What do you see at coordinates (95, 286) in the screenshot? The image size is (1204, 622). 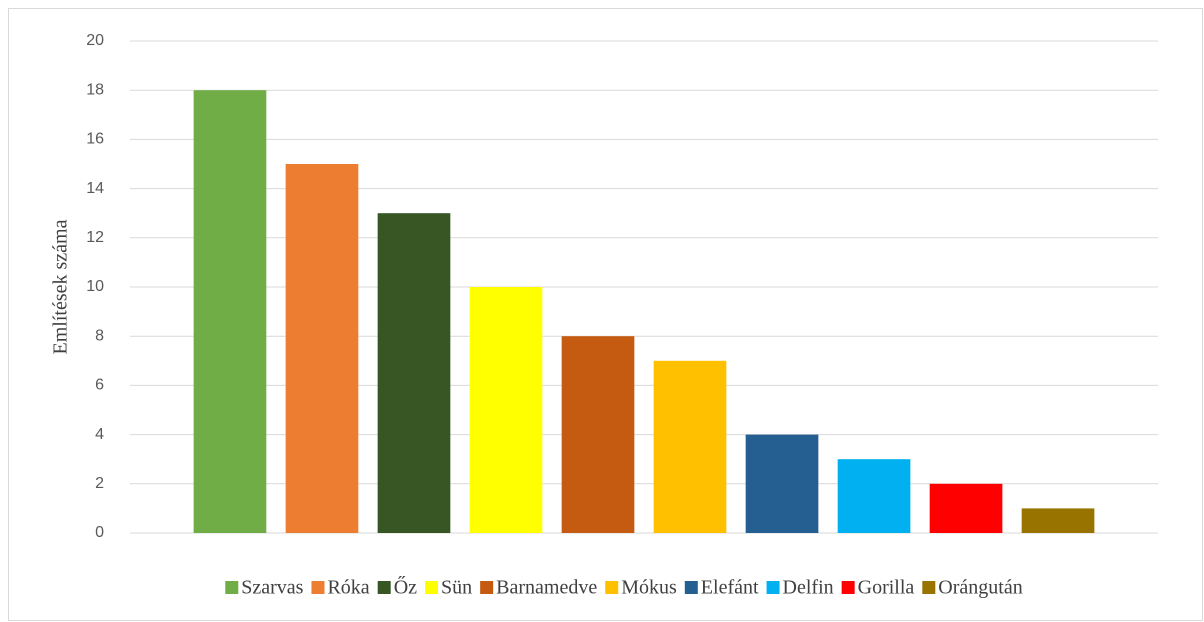 I see `y-tick-label: 10` at bounding box center [95, 286].